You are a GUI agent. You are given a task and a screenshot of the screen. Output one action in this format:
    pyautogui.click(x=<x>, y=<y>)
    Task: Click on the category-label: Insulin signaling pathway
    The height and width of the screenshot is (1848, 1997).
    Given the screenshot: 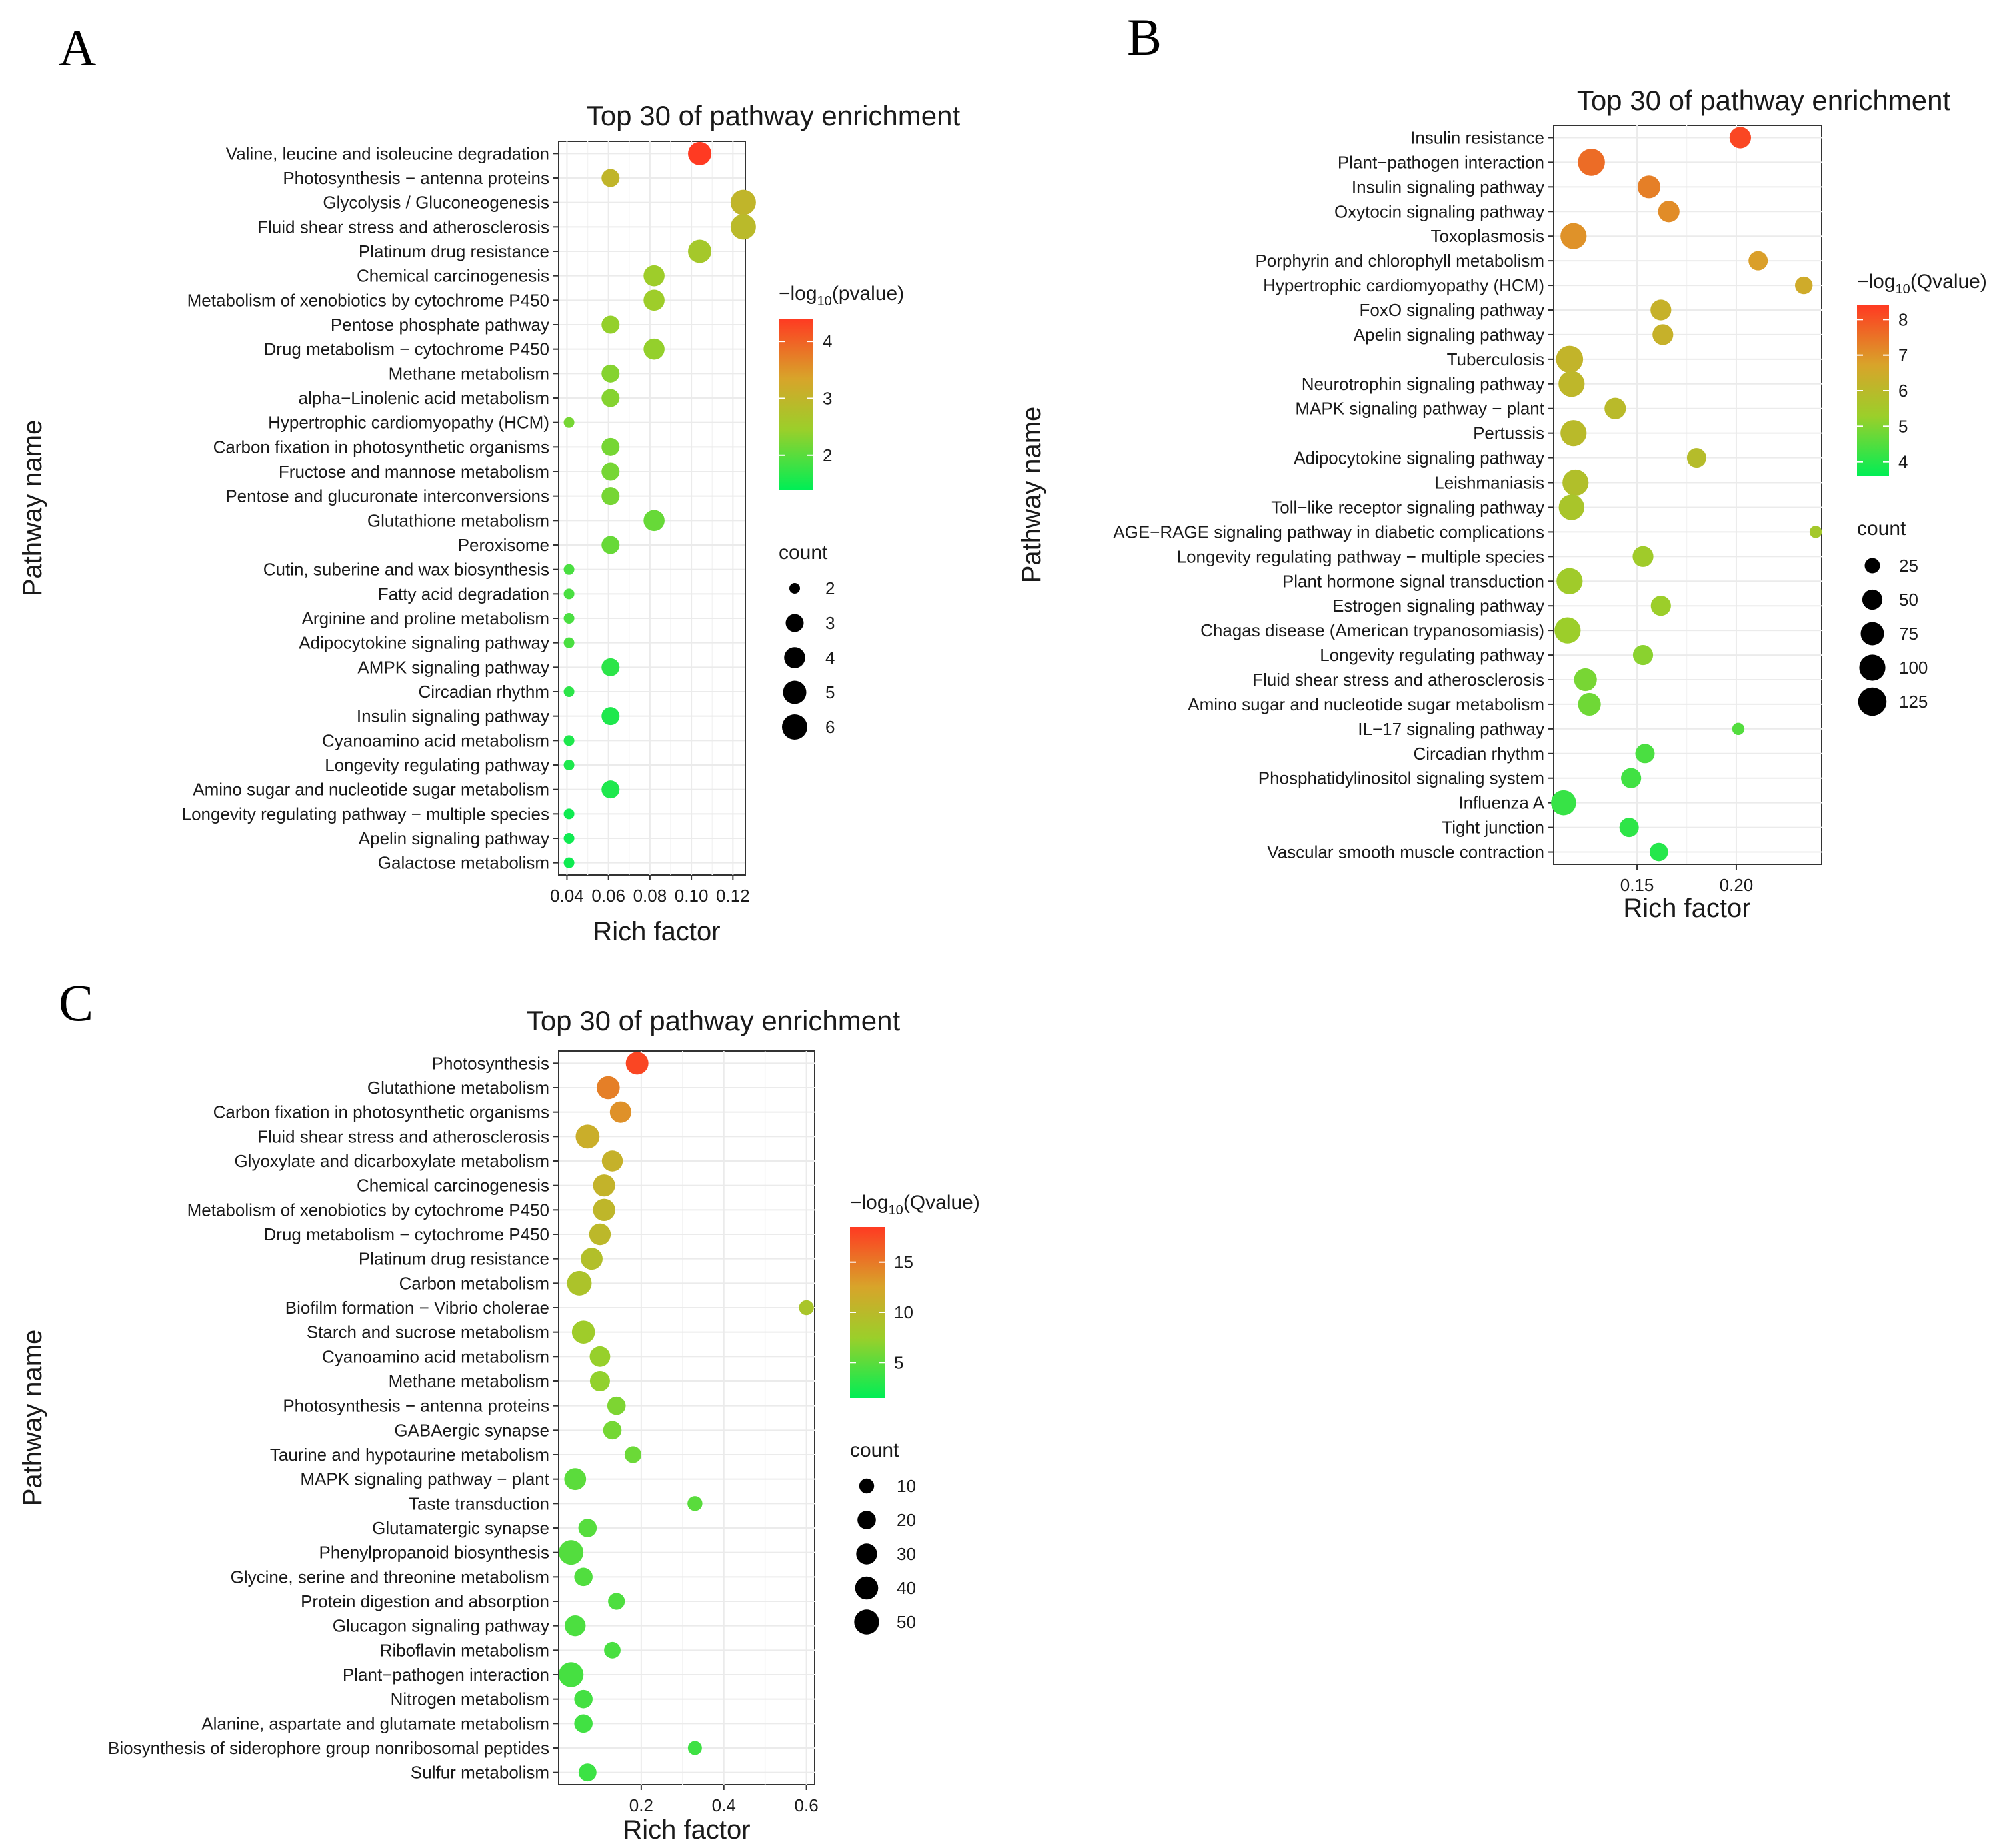 What is the action you would take?
    pyautogui.click(x=1448, y=187)
    